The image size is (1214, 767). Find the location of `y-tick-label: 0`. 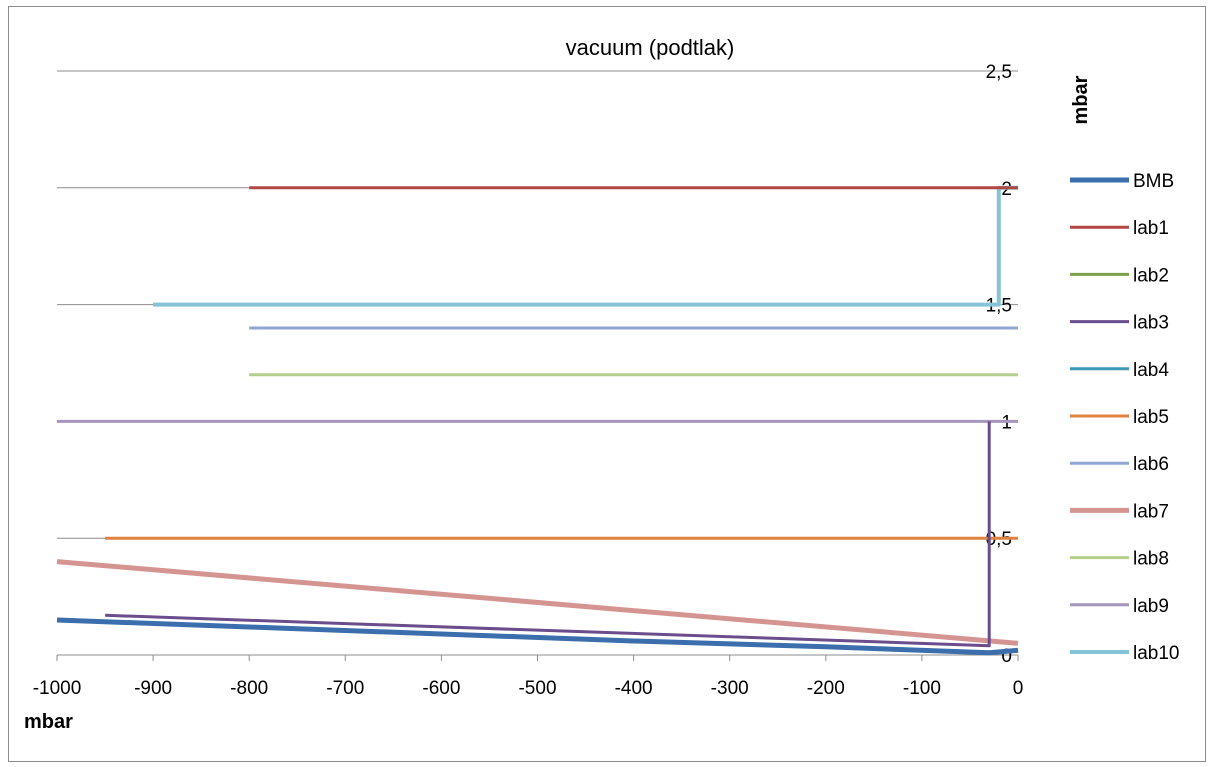

y-tick-label: 0 is located at coordinates (1006, 656).